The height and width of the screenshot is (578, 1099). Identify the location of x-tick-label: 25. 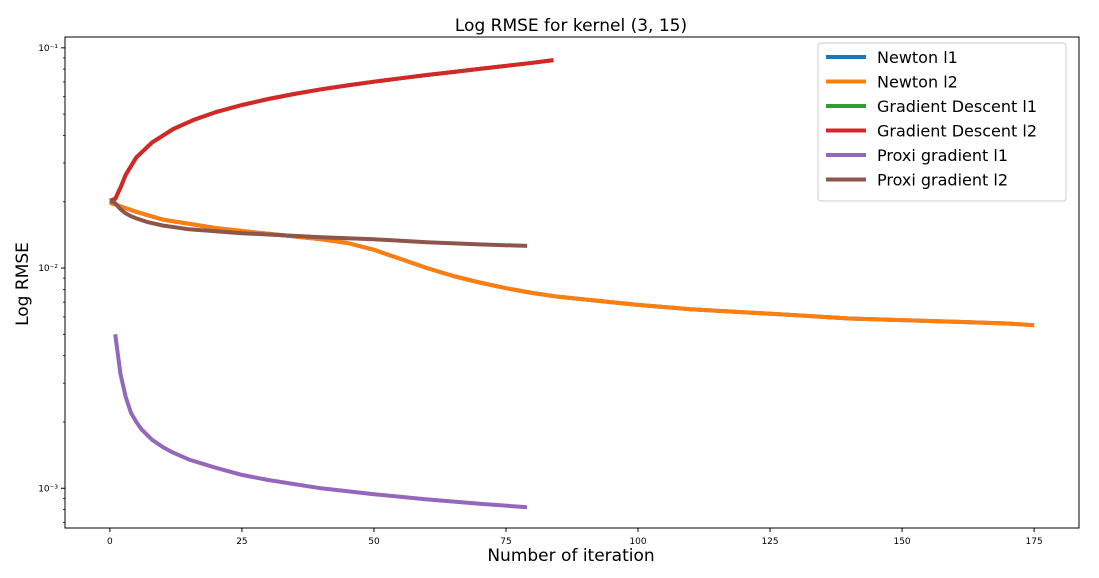
(241, 542).